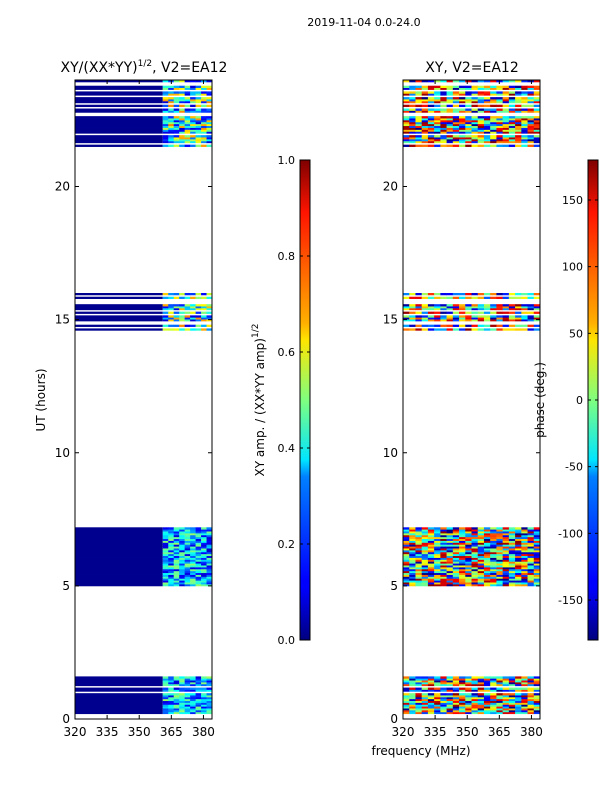 This screenshot has width=600, height=800. I want to click on right-y-tick-label: 5, so click(394, 586).